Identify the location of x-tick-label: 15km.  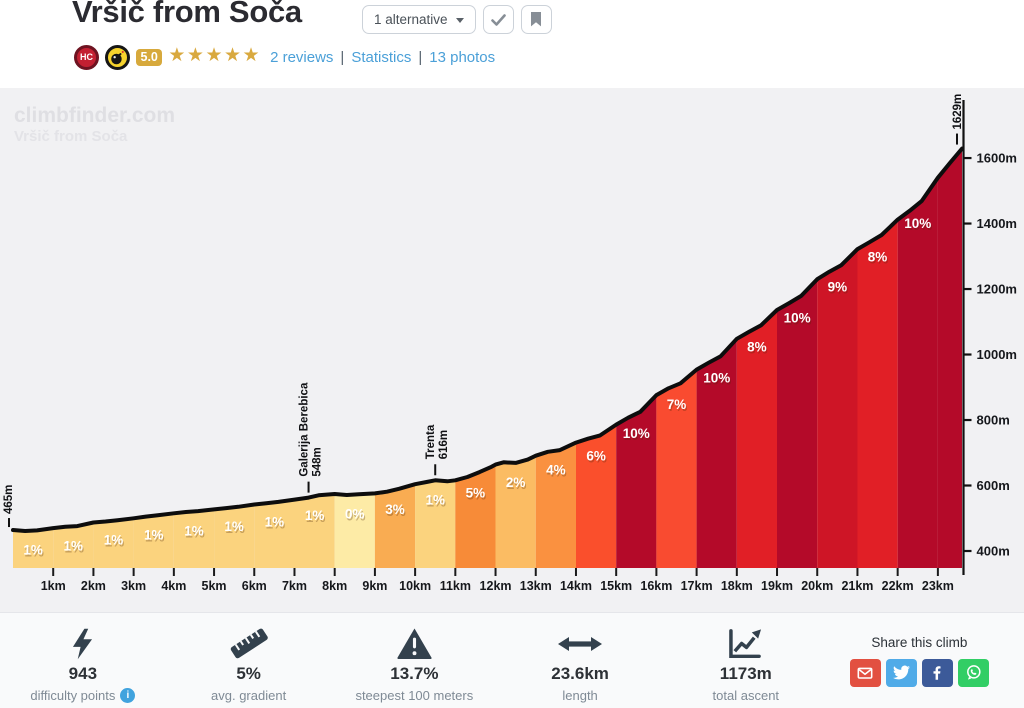
(616, 586).